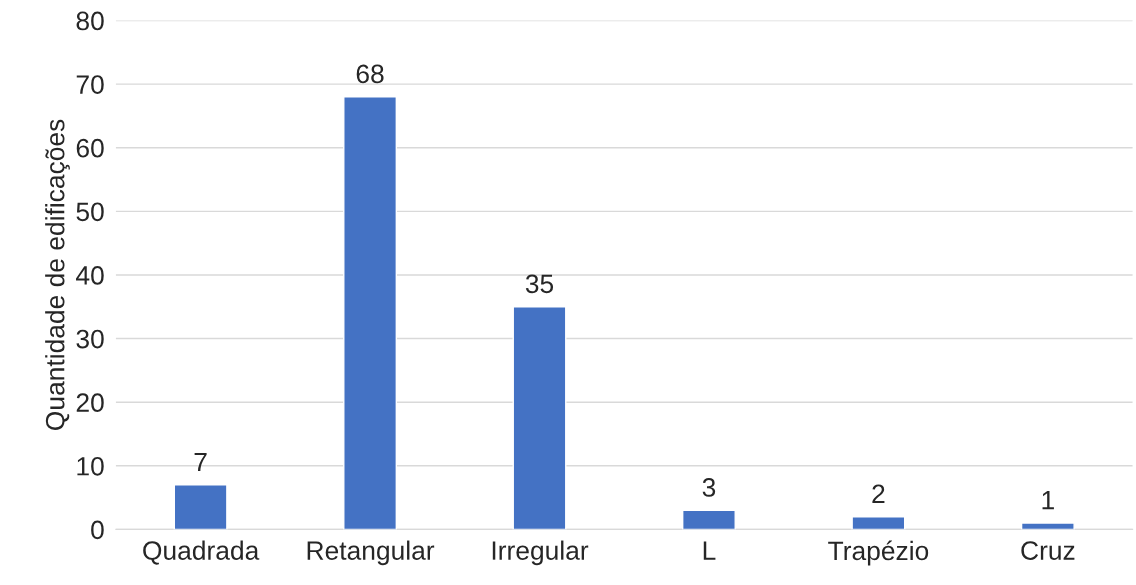 The image size is (1136, 585). What do you see at coordinates (200, 462) in the screenshot?
I see `data-label: 7` at bounding box center [200, 462].